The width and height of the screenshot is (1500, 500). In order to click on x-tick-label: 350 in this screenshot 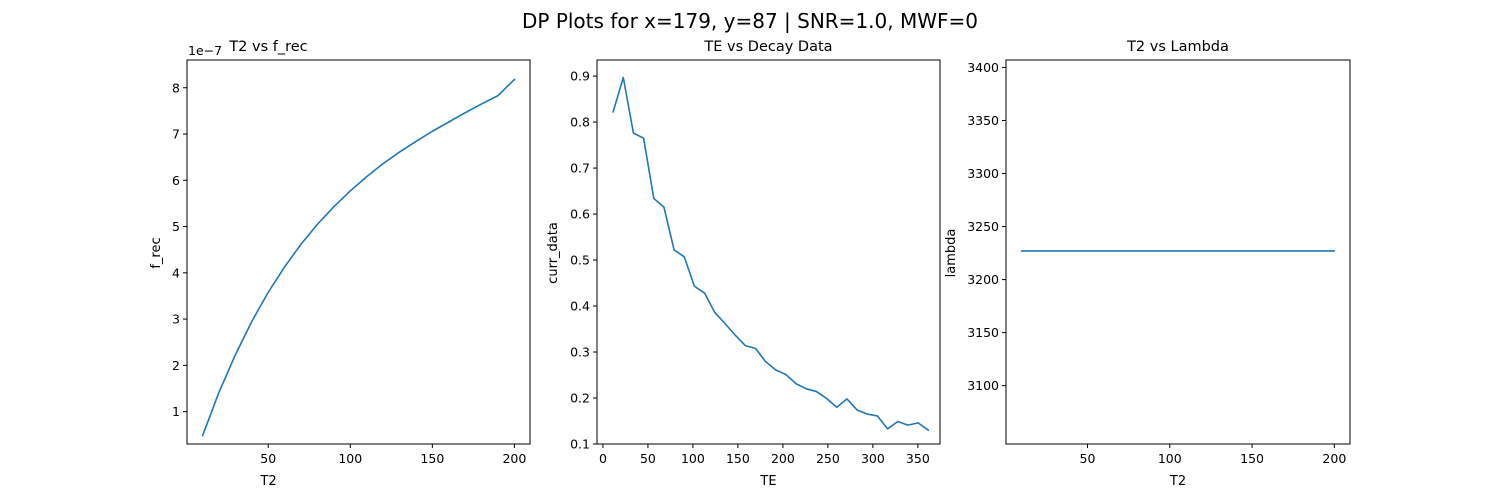, I will do `click(918, 458)`.